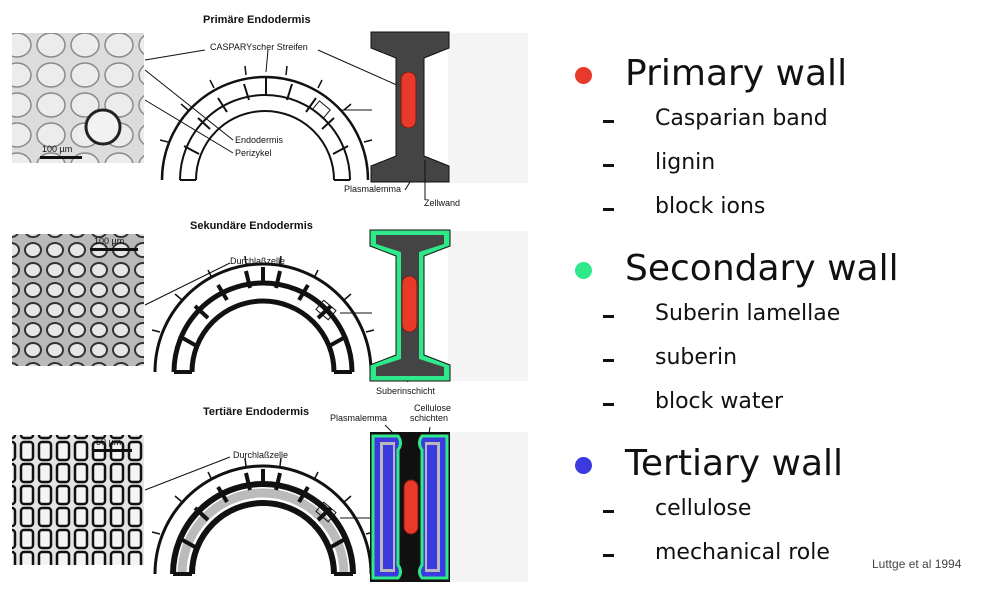 This screenshot has width=1000, height=603. I want to click on legend-item: suberin, so click(775, 359).